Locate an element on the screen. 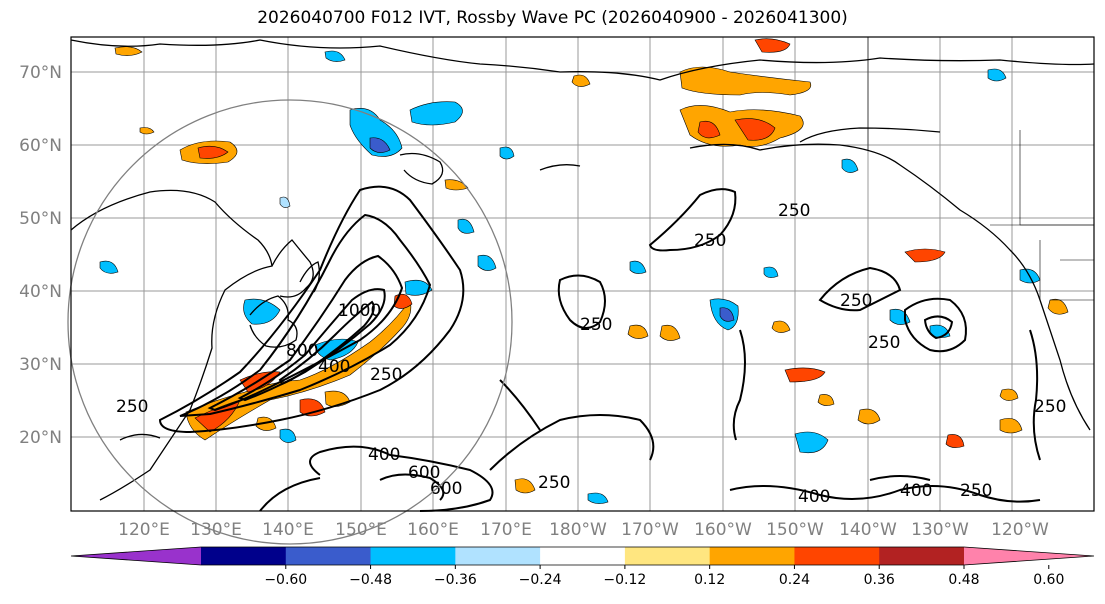 This screenshot has width=1105, height=604. colorbar-tick-label: 0.24 is located at coordinates (794, 580).